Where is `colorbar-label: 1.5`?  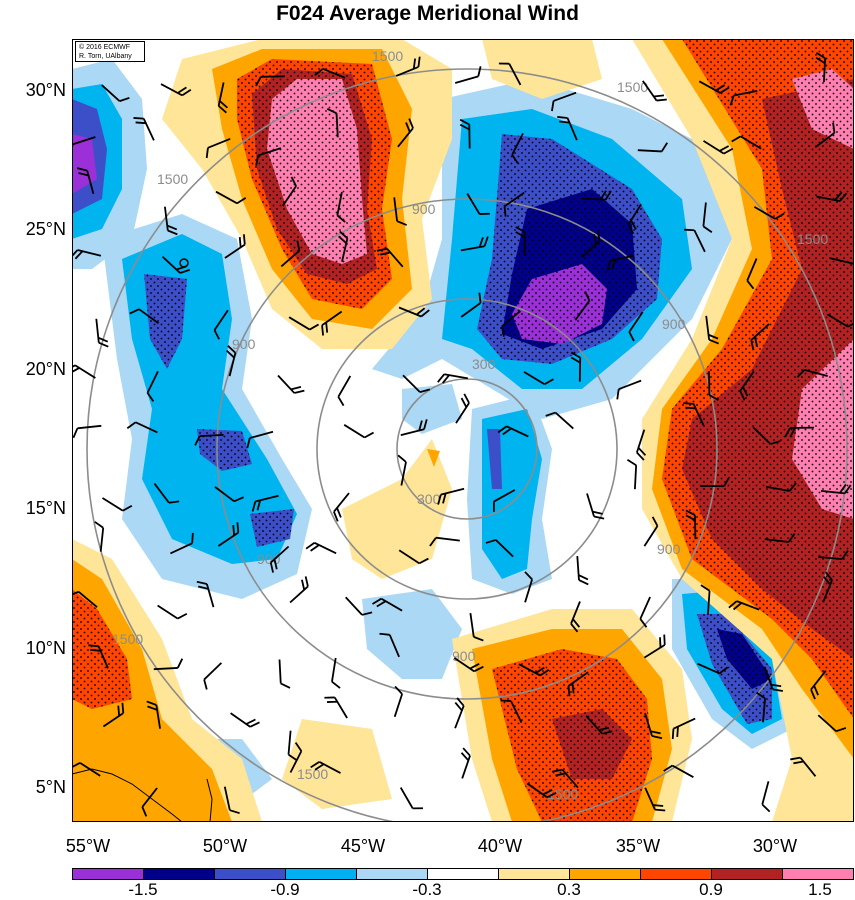
colorbar-label: 1.5 is located at coordinates (820, 889).